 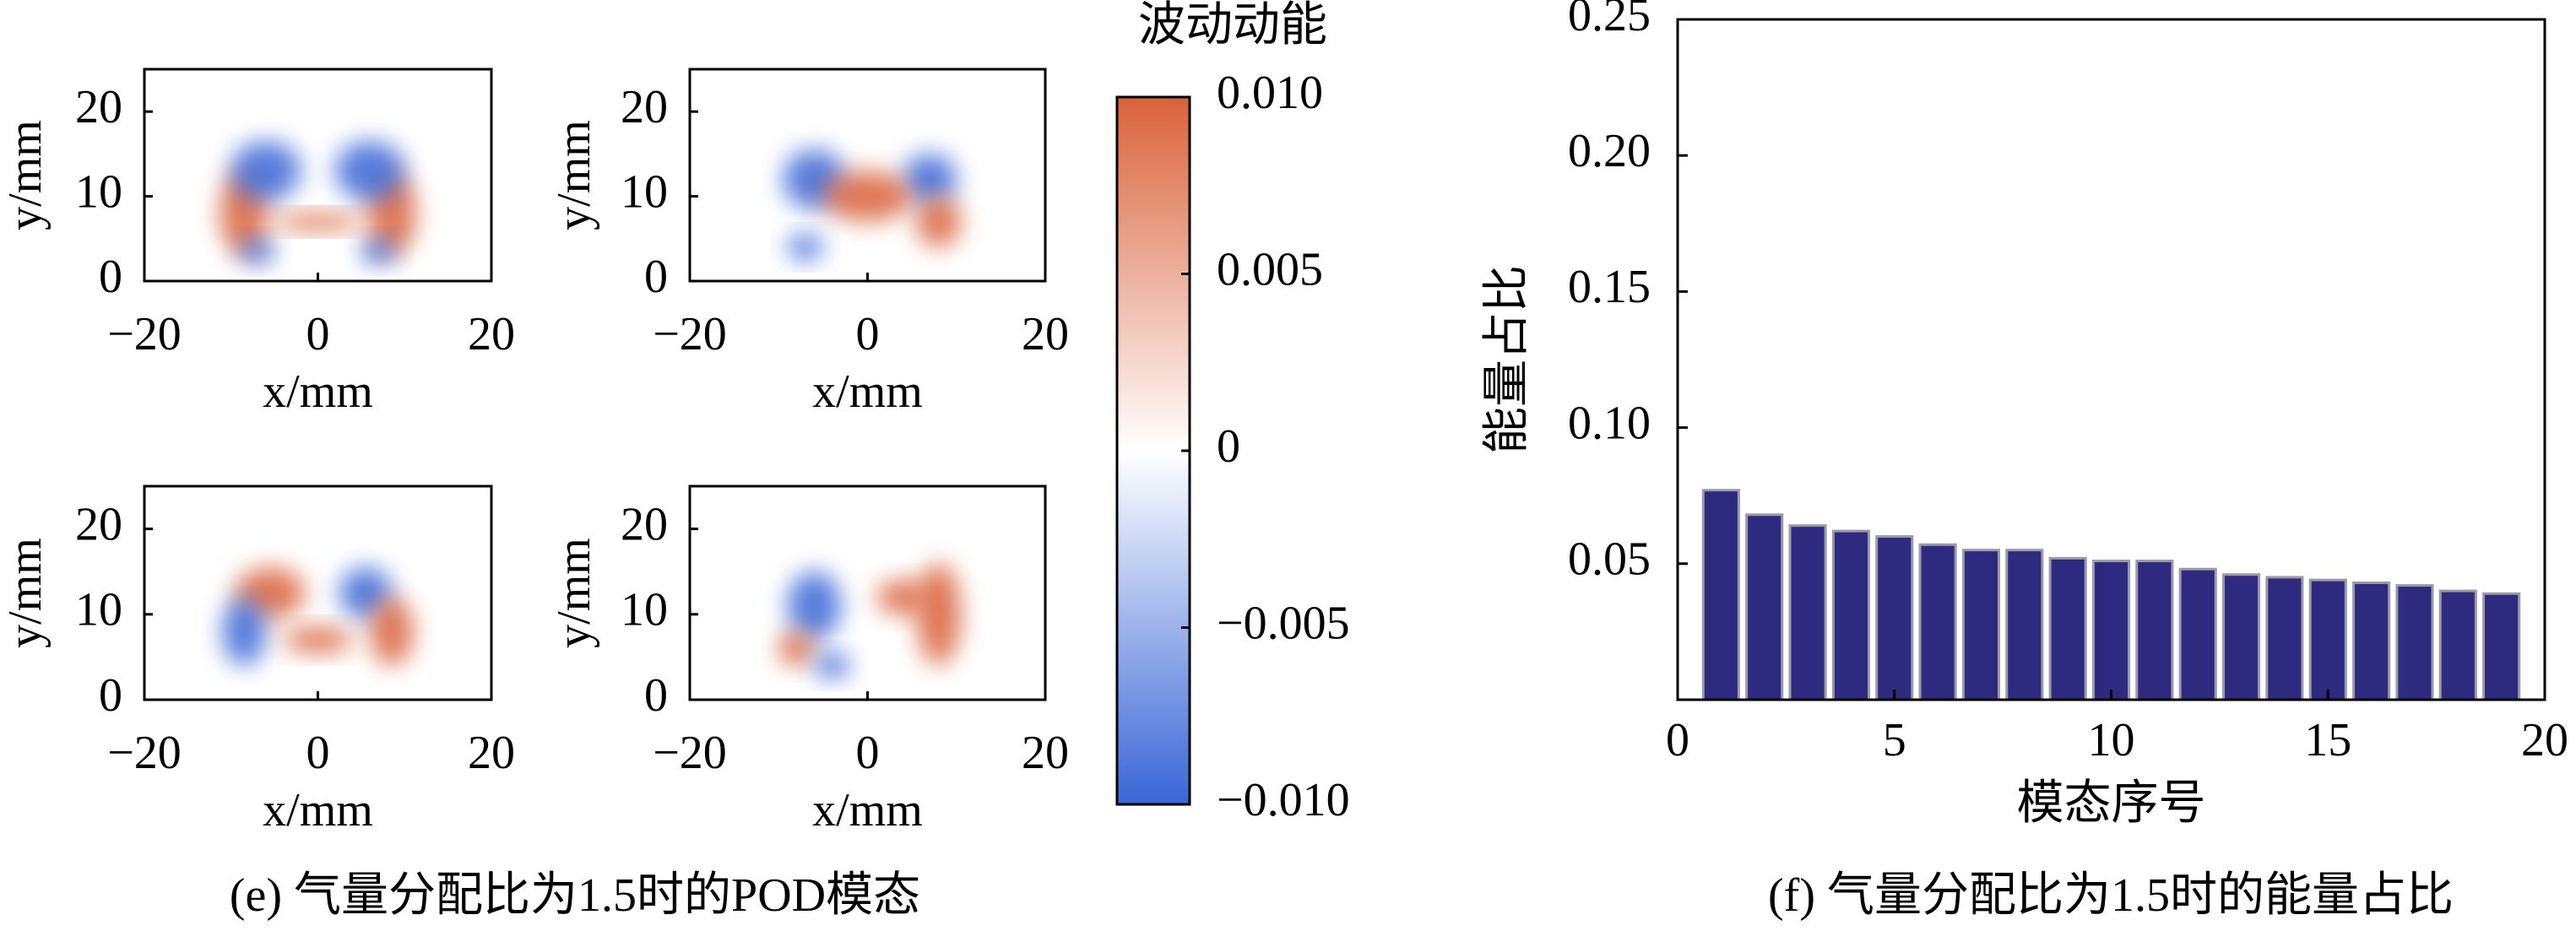 I want to click on y-tick-label: 0.25, so click(x=1609, y=21).